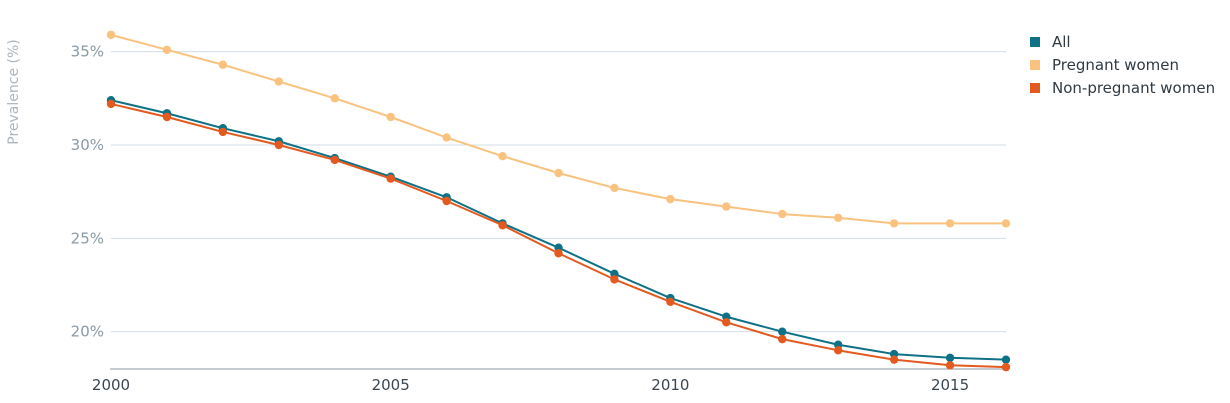 The height and width of the screenshot is (403, 1230). Describe the element at coordinates (950, 385) in the screenshot. I see `x-tick-label: 2015` at that location.